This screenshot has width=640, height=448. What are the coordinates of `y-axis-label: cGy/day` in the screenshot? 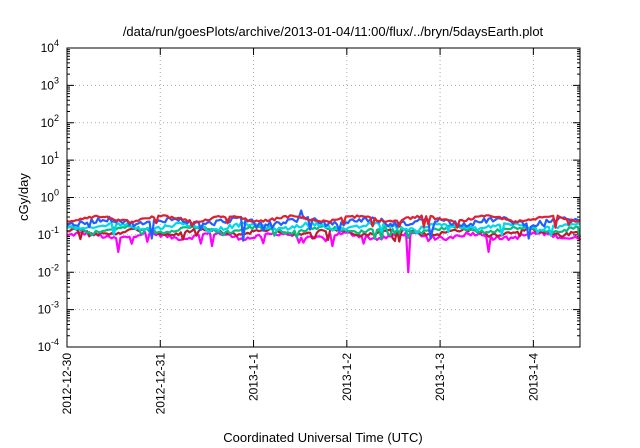 It's located at (23, 197).